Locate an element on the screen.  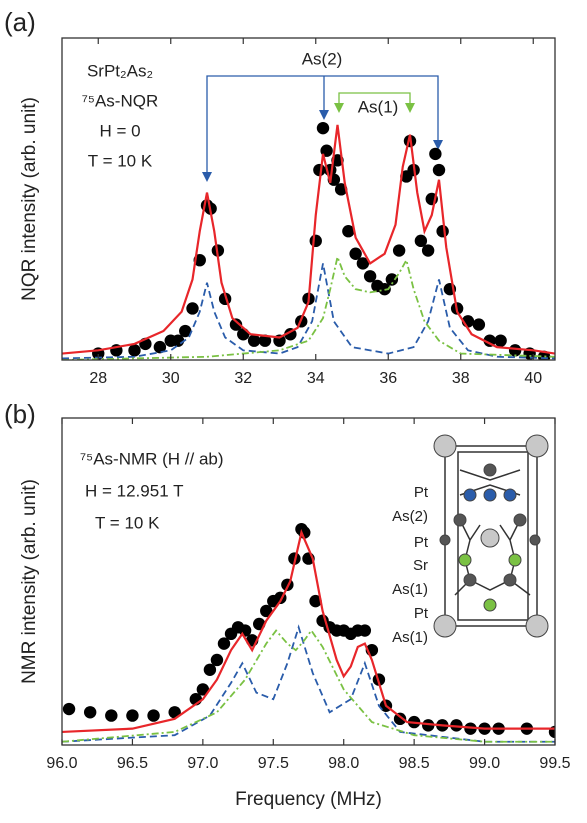
x-tick-label: 96.5 is located at coordinates (132, 763).